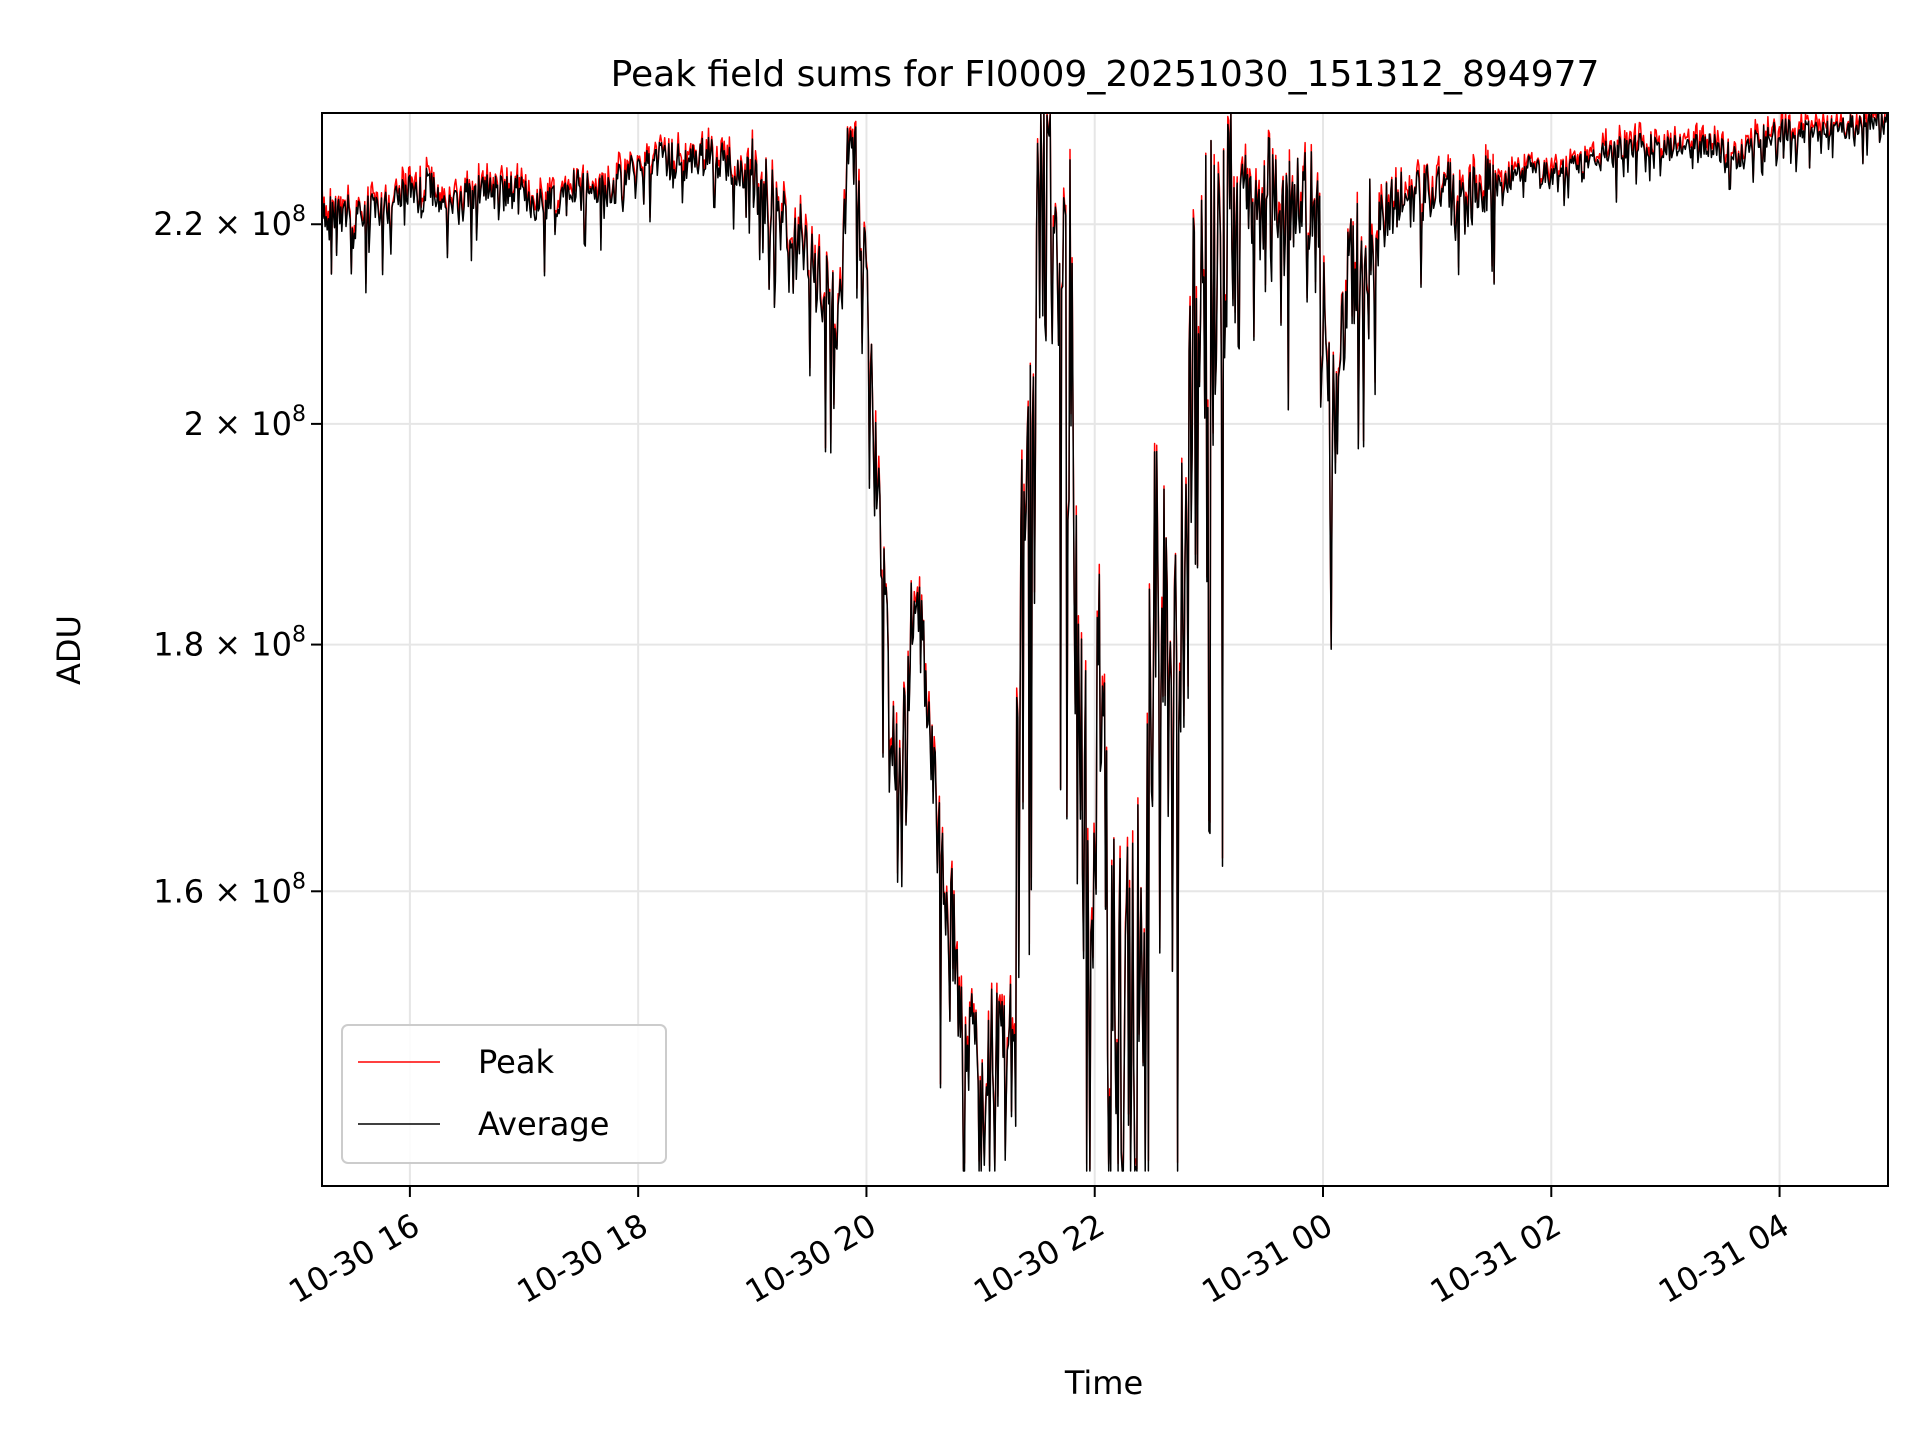 Image resolution: width=1920 pixels, height=1440 pixels. What do you see at coordinates (543, 1124) in the screenshot?
I see `legend-average-label: Average` at bounding box center [543, 1124].